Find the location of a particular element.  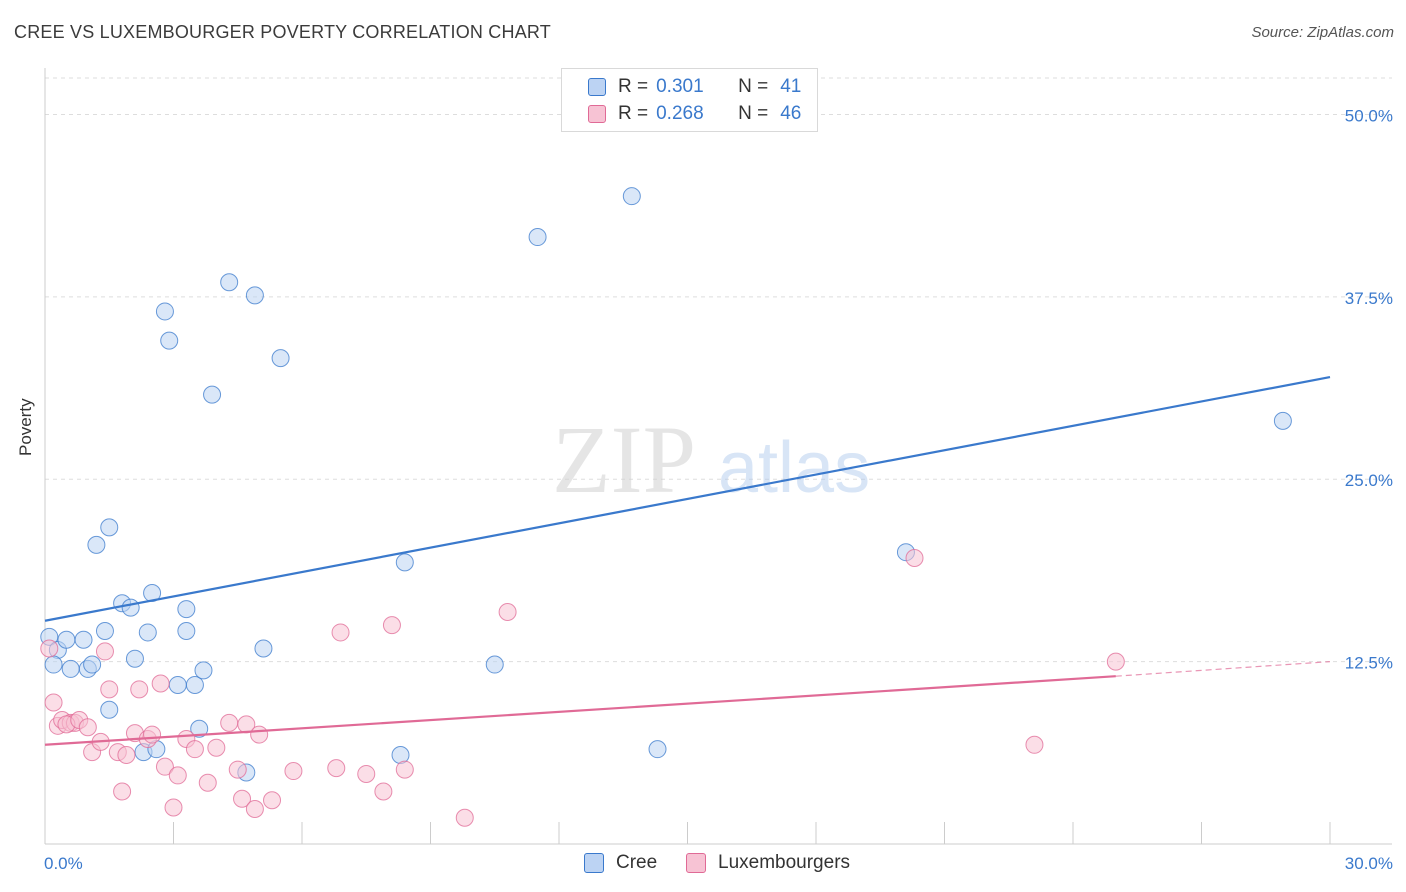

source-label: Source: ZipAtlas.com is located at coordinates (1322, 32).